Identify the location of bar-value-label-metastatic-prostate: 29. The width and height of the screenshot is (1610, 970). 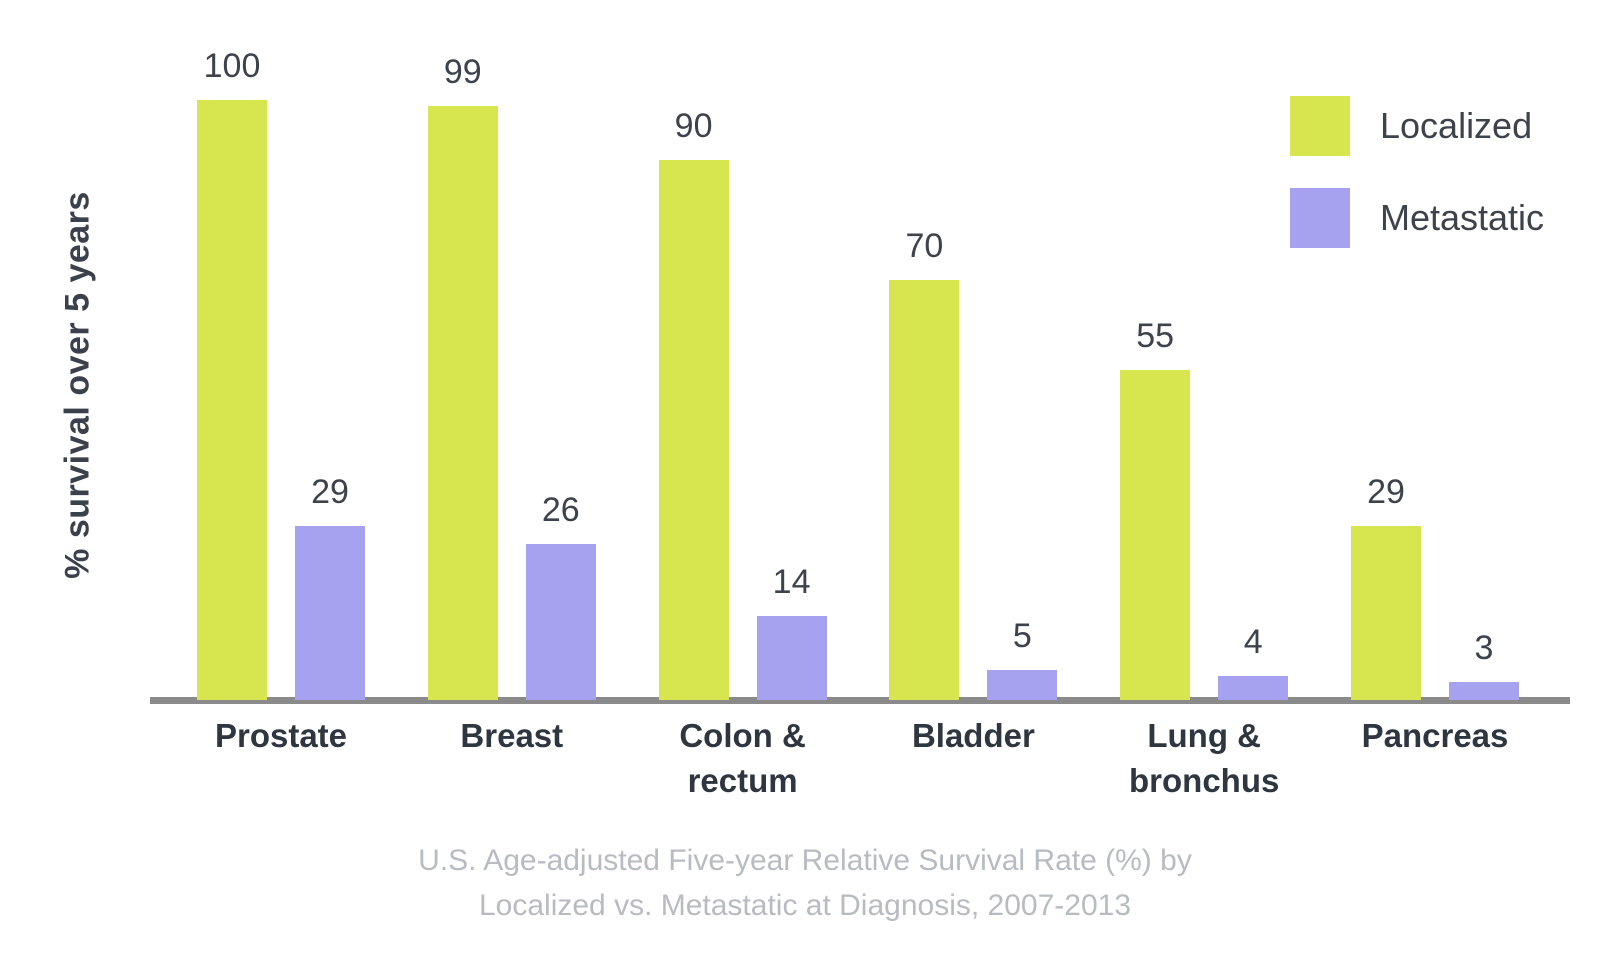
(330, 492).